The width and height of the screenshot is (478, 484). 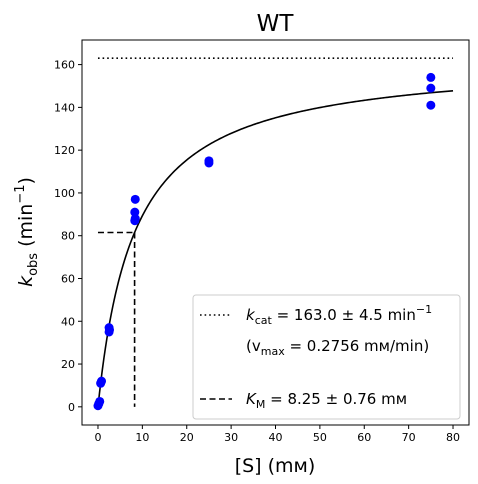 What do you see at coordinates (276, 437) in the screenshot?
I see `x-tick-label: 40` at bounding box center [276, 437].